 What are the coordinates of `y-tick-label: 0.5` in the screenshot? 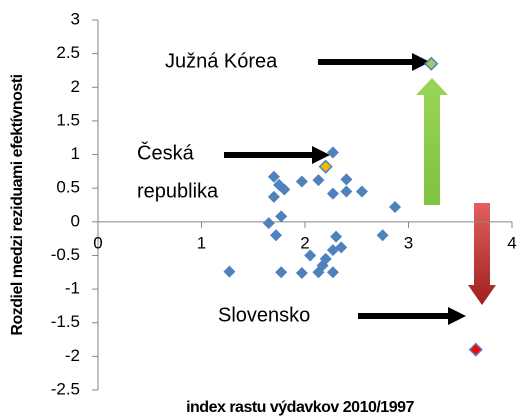 It's located at (68, 187).